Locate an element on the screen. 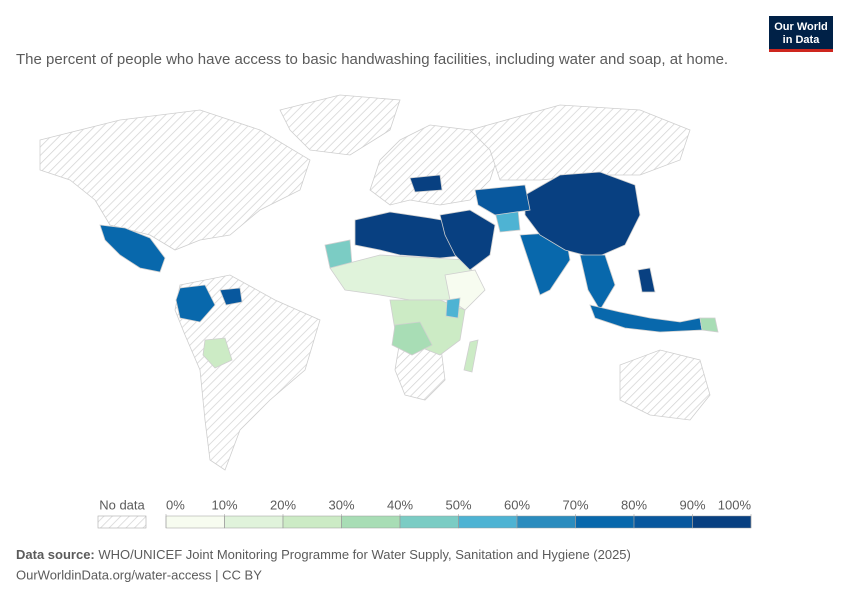 Image resolution: width=850 pixels, height=605 pixels. legend-tick-label: 50% is located at coordinates (458, 504).